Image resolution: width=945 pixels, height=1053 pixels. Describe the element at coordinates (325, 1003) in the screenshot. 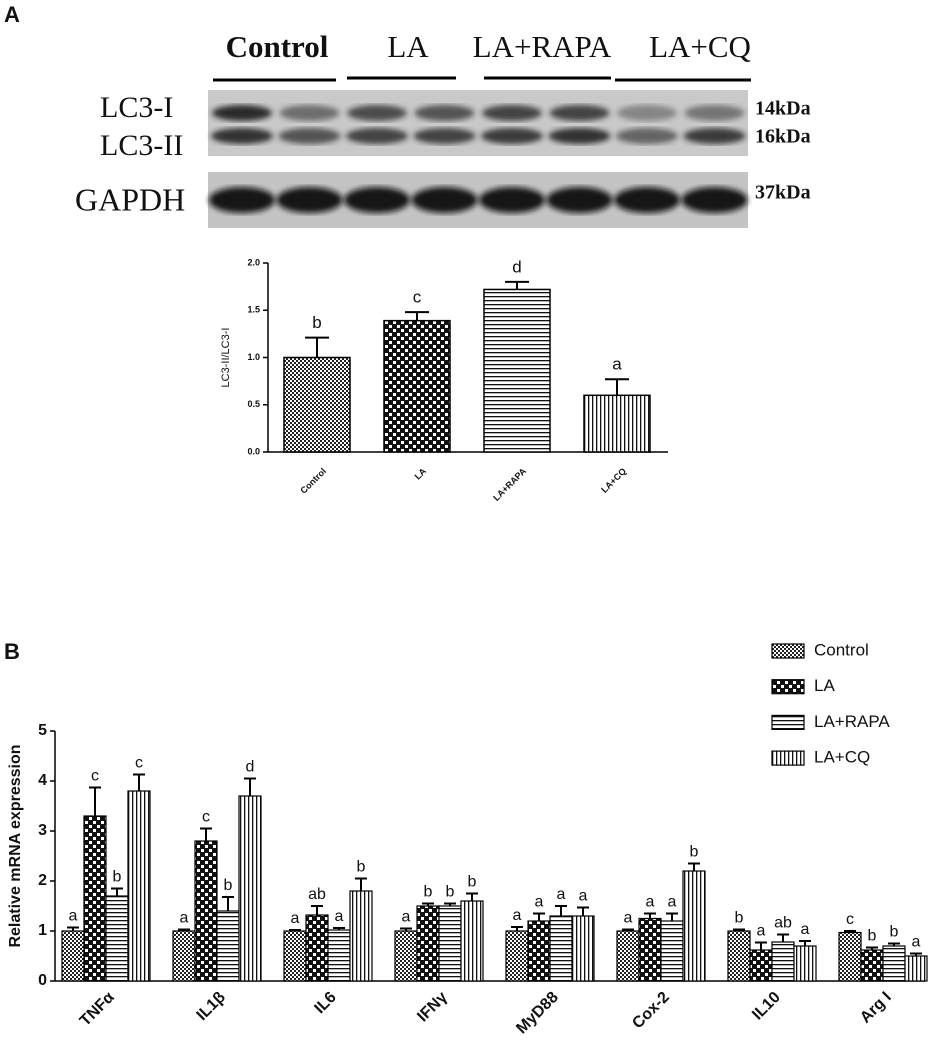

I see `x-tick-label: IL6` at that location.